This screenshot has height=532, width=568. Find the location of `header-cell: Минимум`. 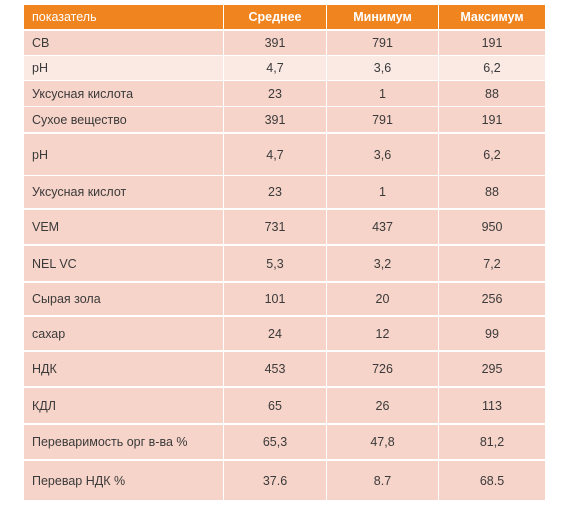

header-cell: Минимум is located at coordinates (382, 17).